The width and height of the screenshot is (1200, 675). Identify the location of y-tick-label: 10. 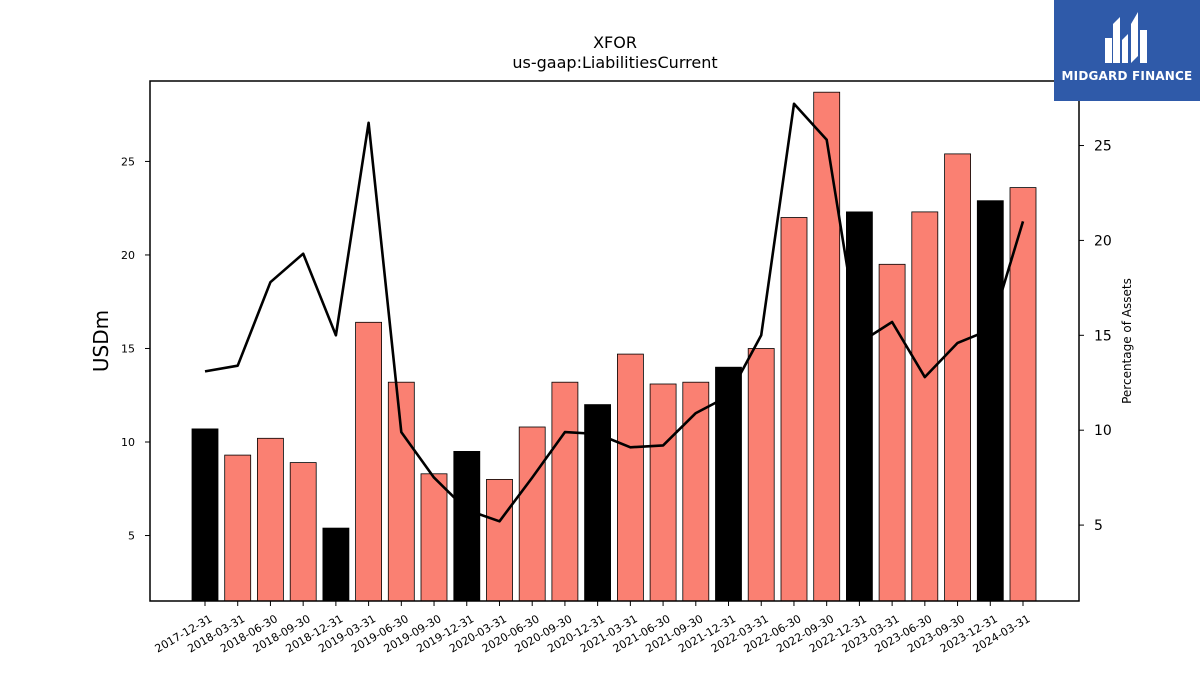
(128, 442).